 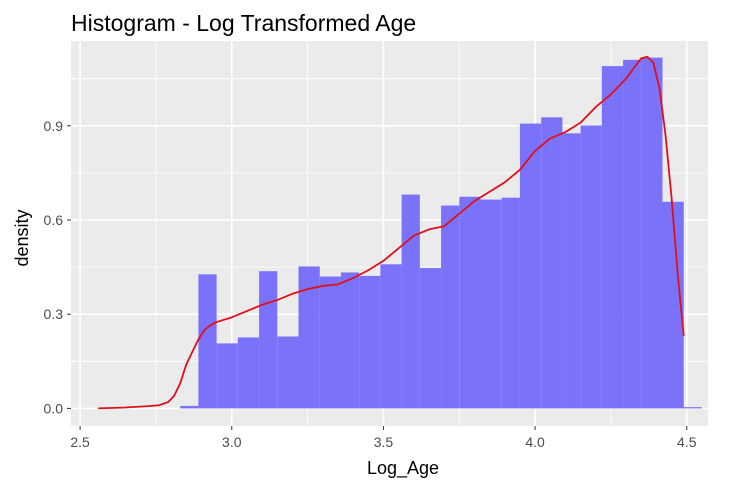 I want to click on chart-title: Histogram - Log Transformed Age, so click(x=243, y=23).